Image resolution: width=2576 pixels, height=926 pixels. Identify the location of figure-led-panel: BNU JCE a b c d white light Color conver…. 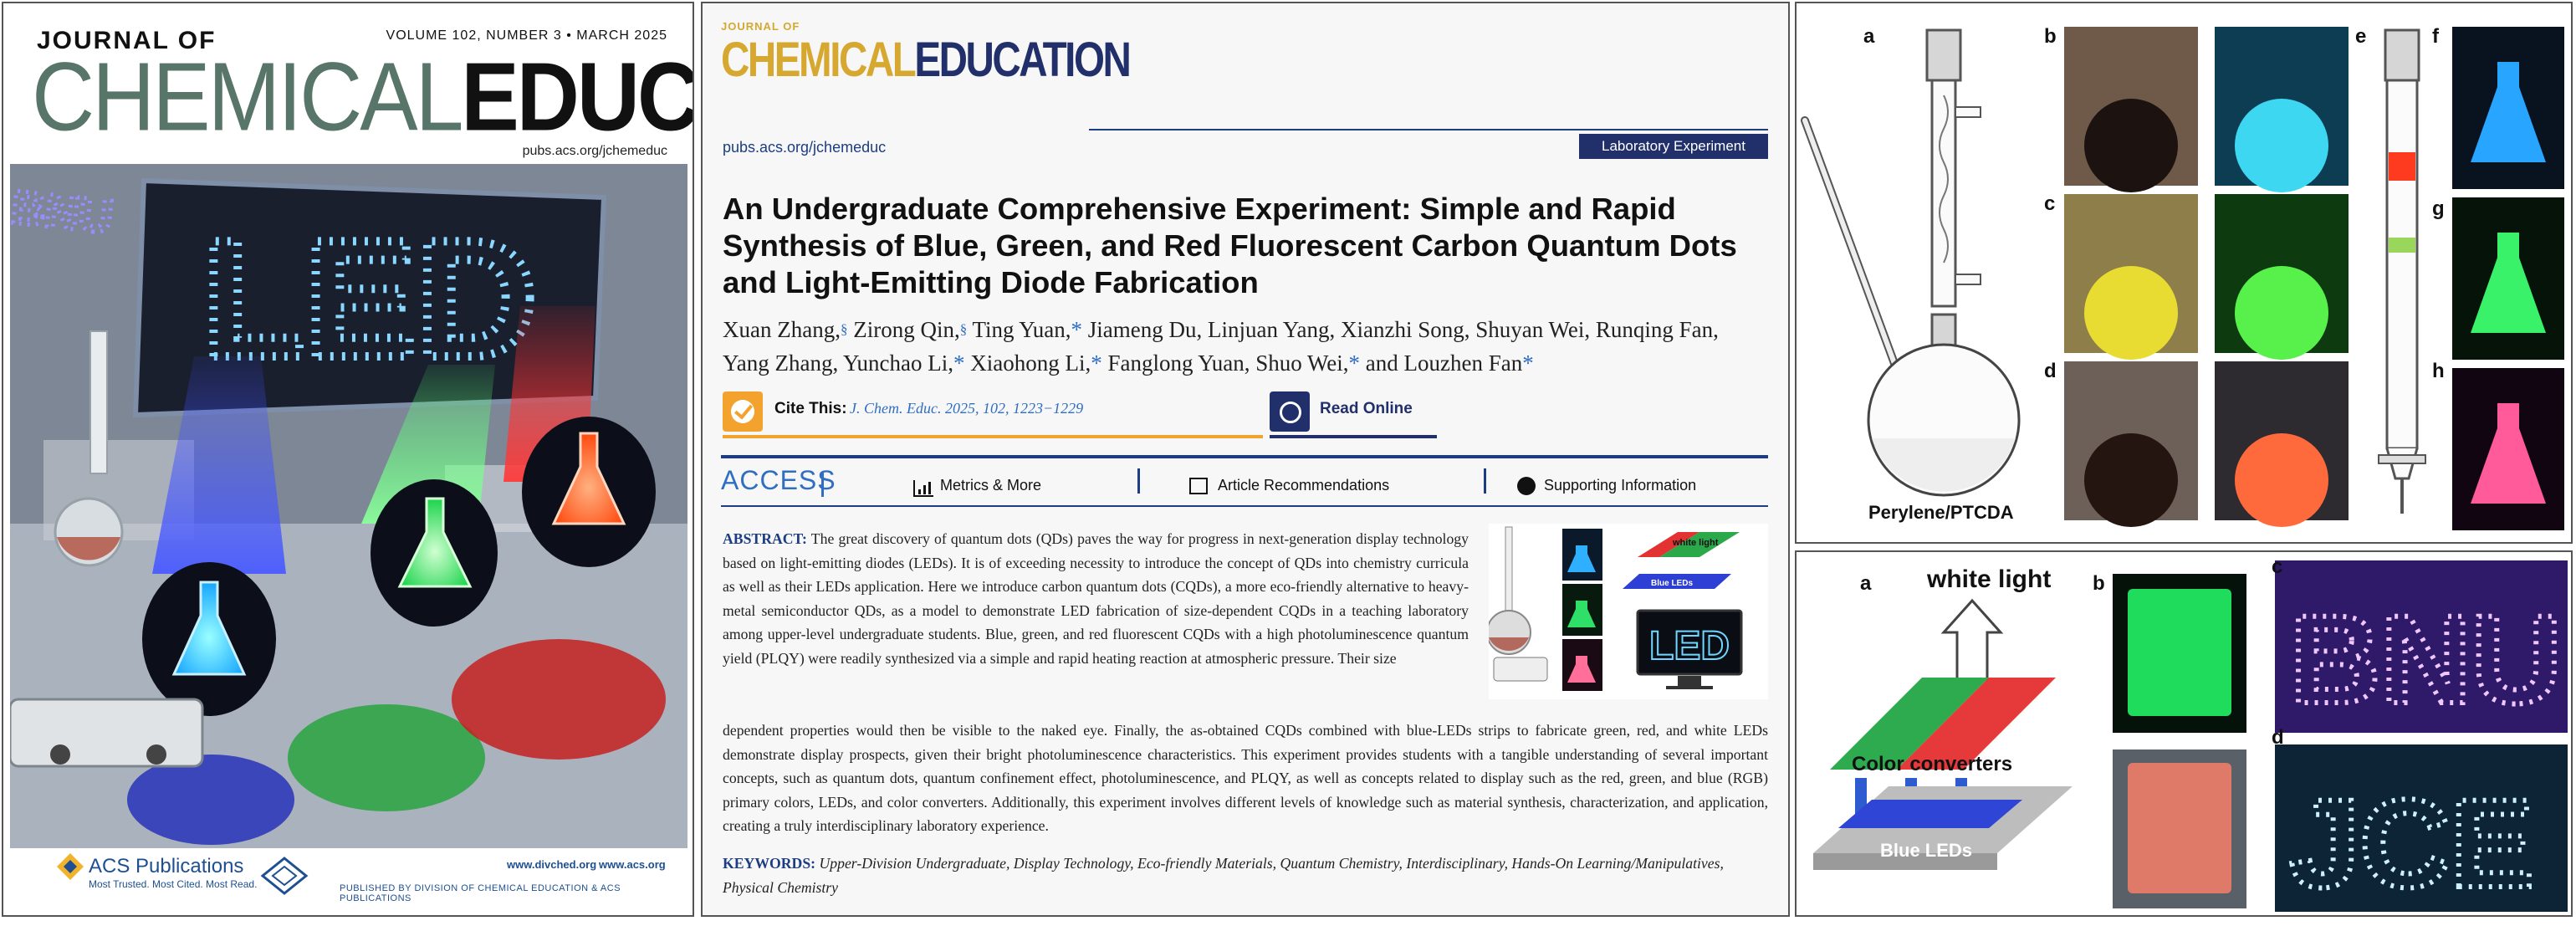
(2184, 734).